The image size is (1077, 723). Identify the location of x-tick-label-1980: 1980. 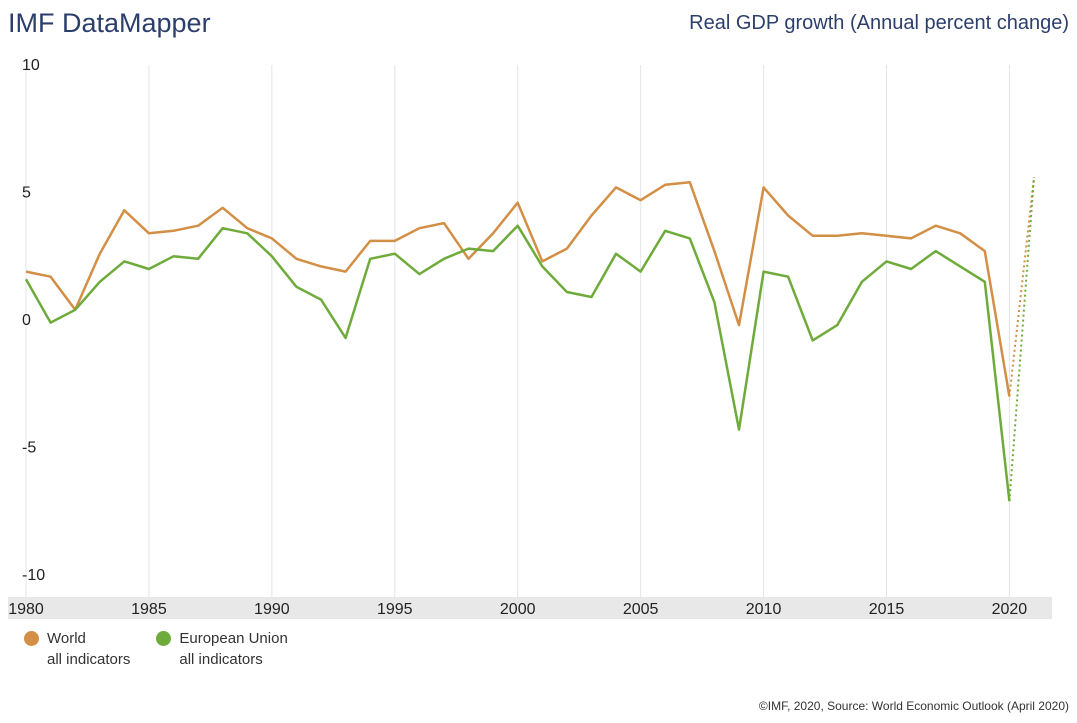
(26, 609).